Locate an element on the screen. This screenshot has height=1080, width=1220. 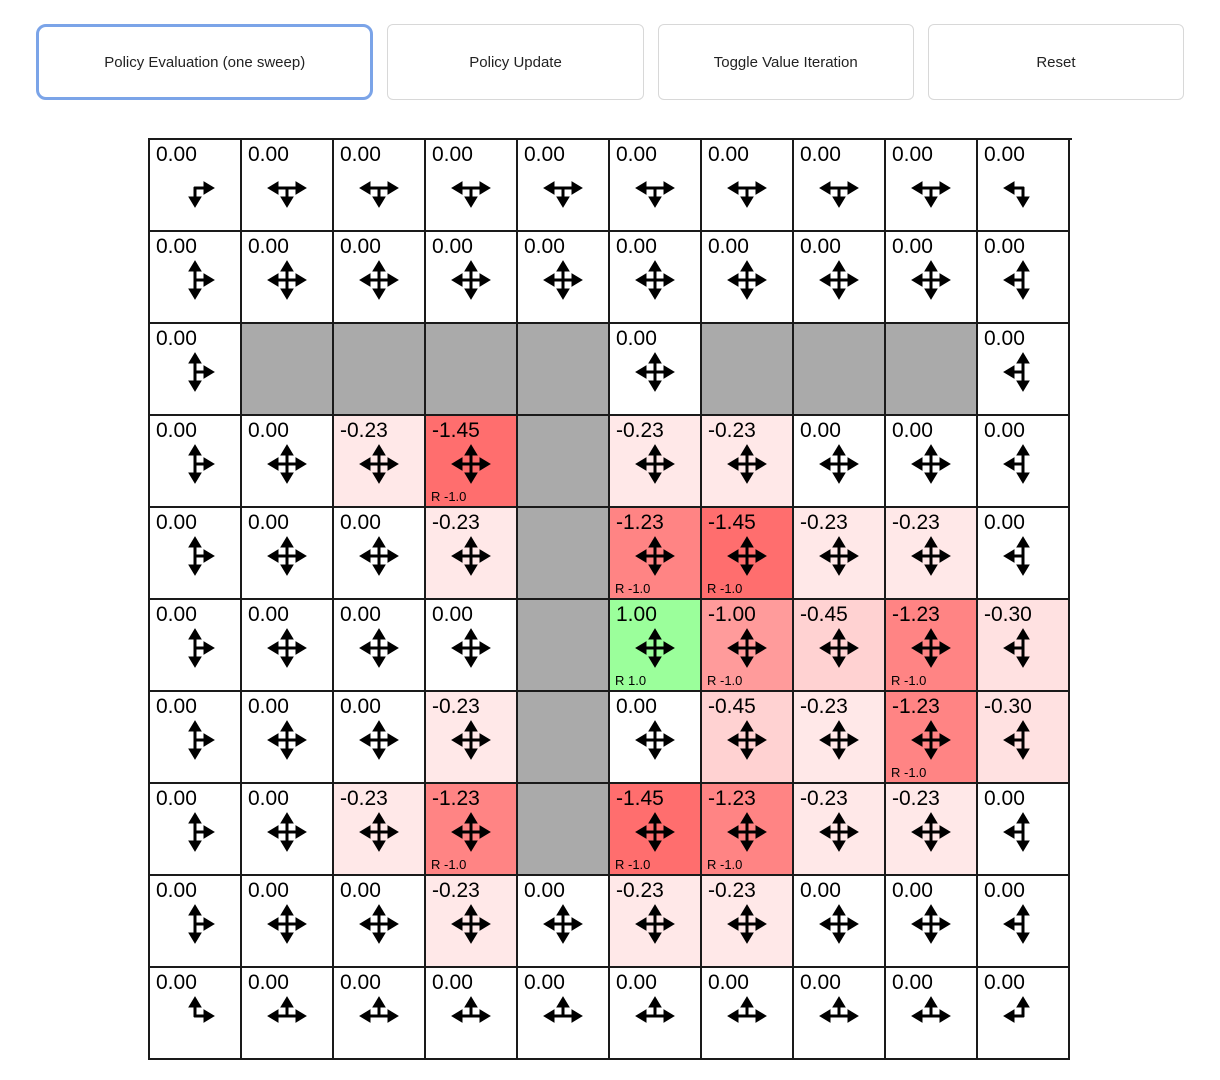
cell-value: 0.00 is located at coordinates (176, 706).